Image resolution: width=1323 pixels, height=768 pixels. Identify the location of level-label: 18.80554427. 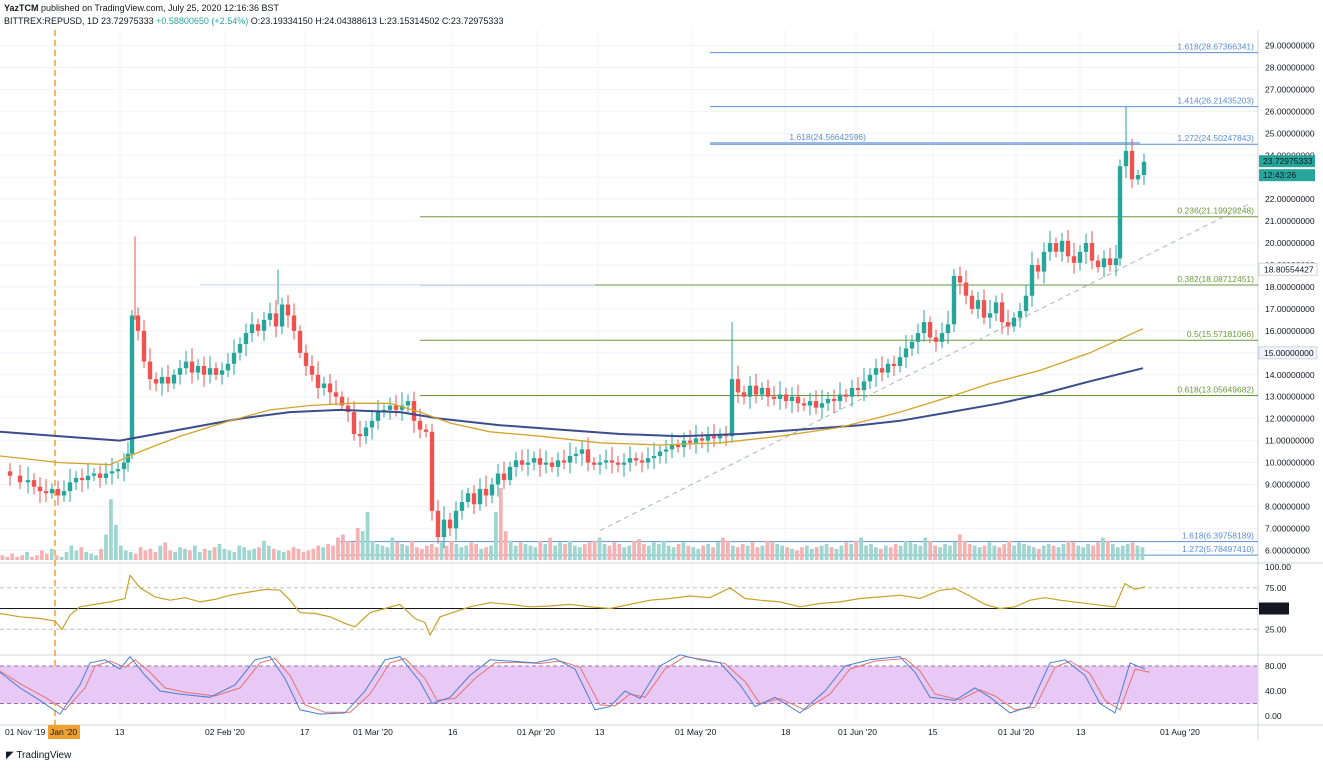
(1289, 269).